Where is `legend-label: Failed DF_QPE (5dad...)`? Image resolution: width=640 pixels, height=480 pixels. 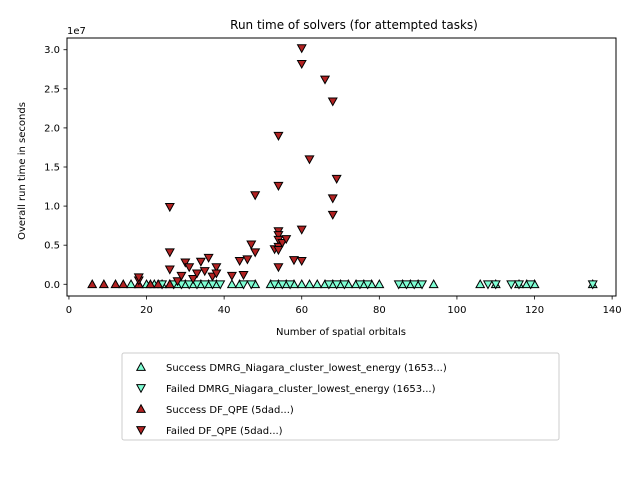 legend-label: Failed DF_QPE (5dad...) is located at coordinates (224, 431).